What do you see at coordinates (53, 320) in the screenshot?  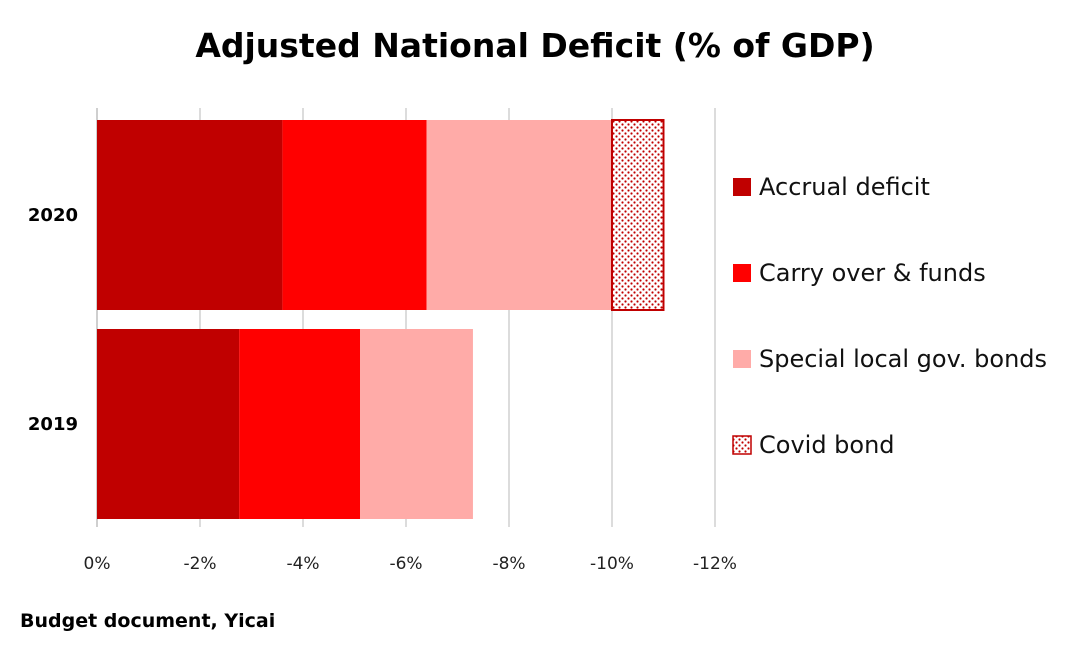 I see `y-axis-categories: 2020 2019` at bounding box center [53, 320].